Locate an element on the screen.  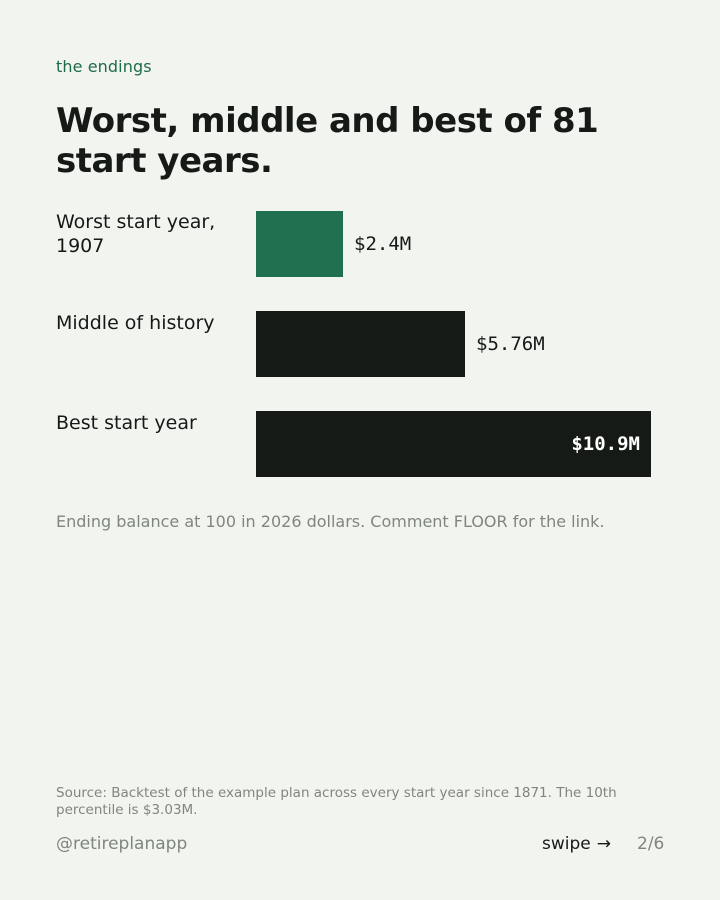
arrow-right-icon: → is located at coordinates (603, 844).